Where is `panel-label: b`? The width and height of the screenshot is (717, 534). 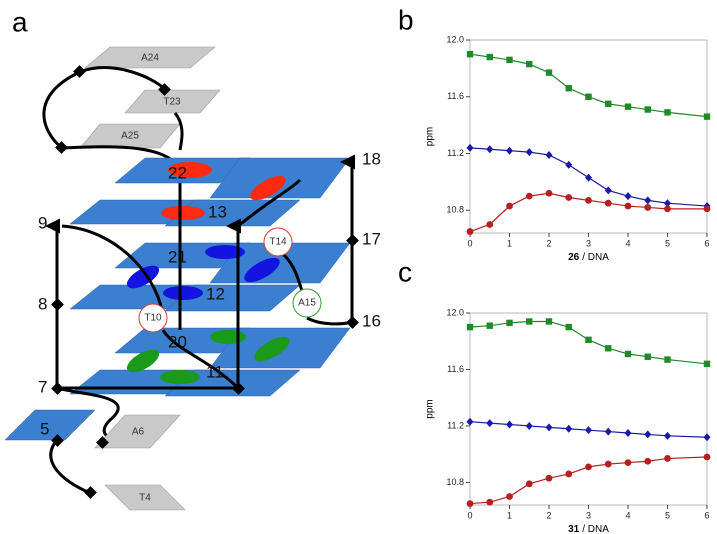
panel-label: b is located at coordinates (406, 19).